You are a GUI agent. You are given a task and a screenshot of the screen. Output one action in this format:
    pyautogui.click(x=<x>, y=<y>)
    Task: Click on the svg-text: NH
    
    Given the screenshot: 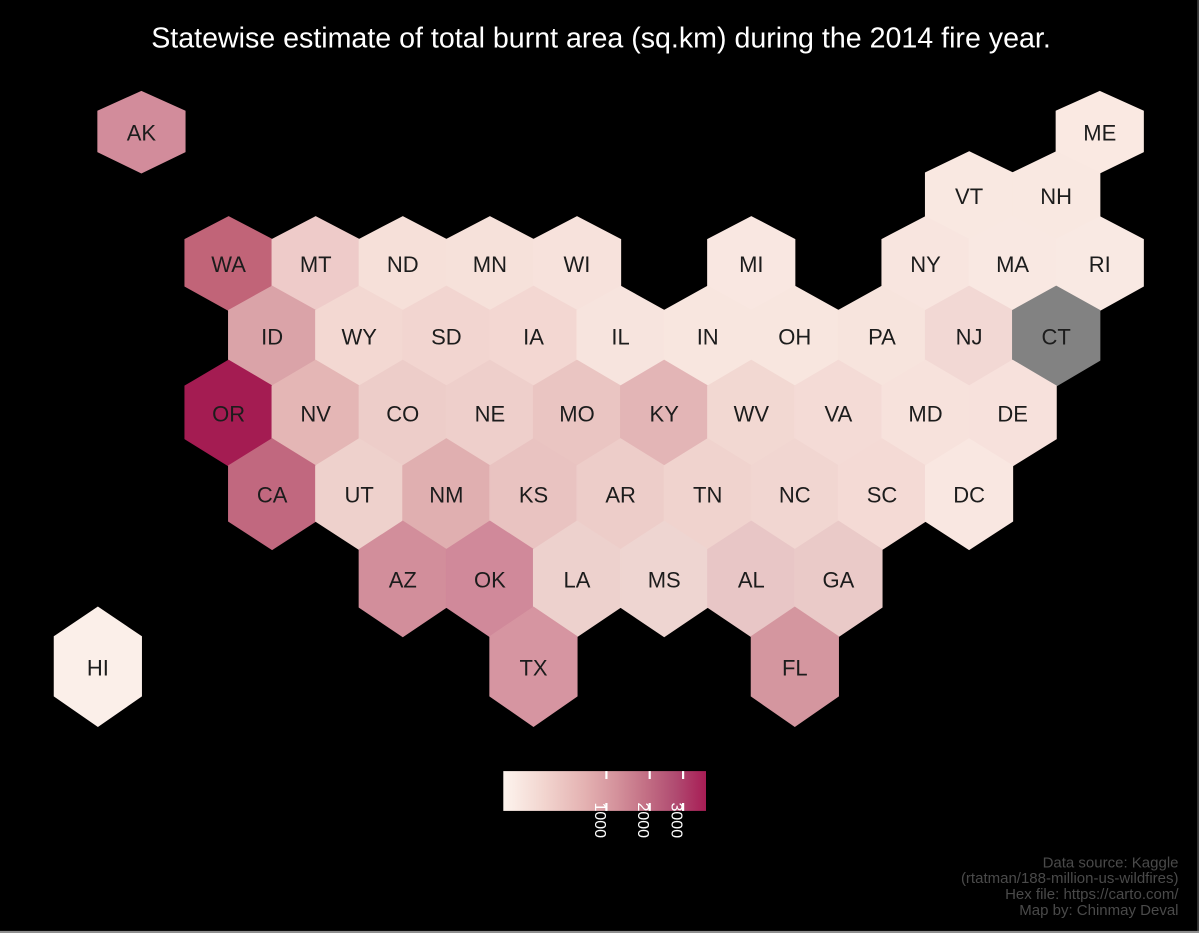 What is the action you would take?
    pyautogui.click(x=1056, y=196)
    